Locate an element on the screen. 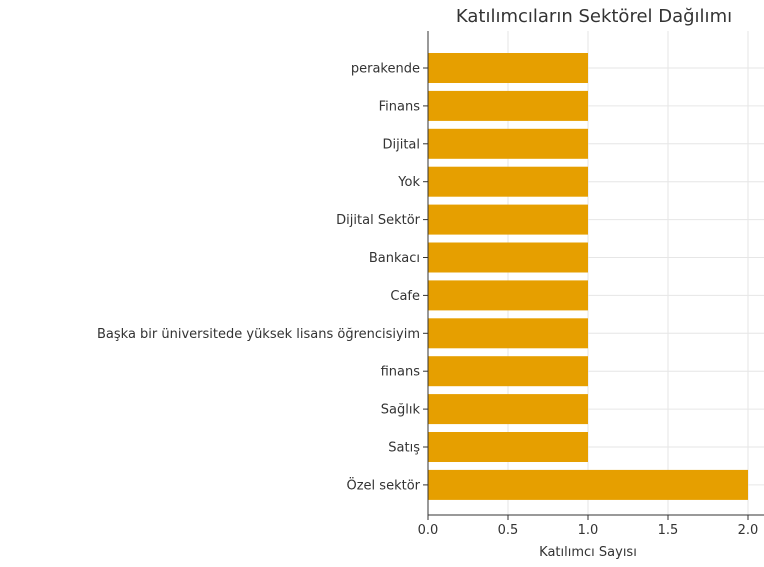 The image size is (764, 567). y-tick-label: Finans is located at coordinates (400, 106).